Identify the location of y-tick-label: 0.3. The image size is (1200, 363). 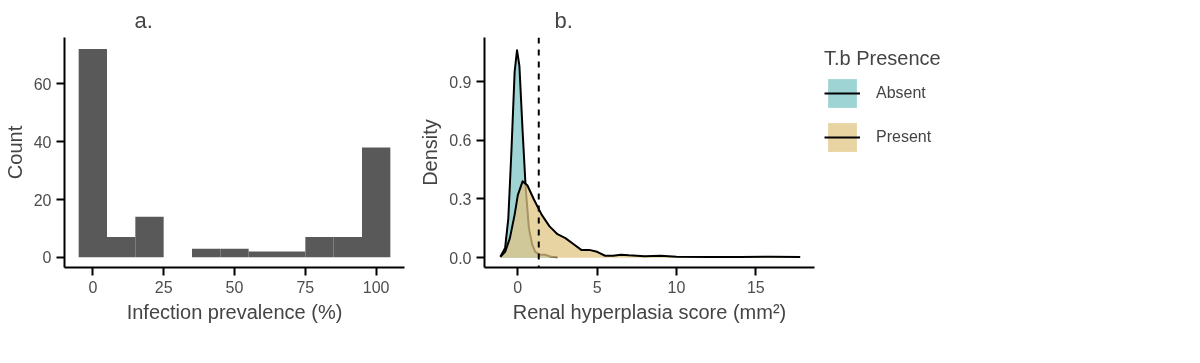
(460, 199).